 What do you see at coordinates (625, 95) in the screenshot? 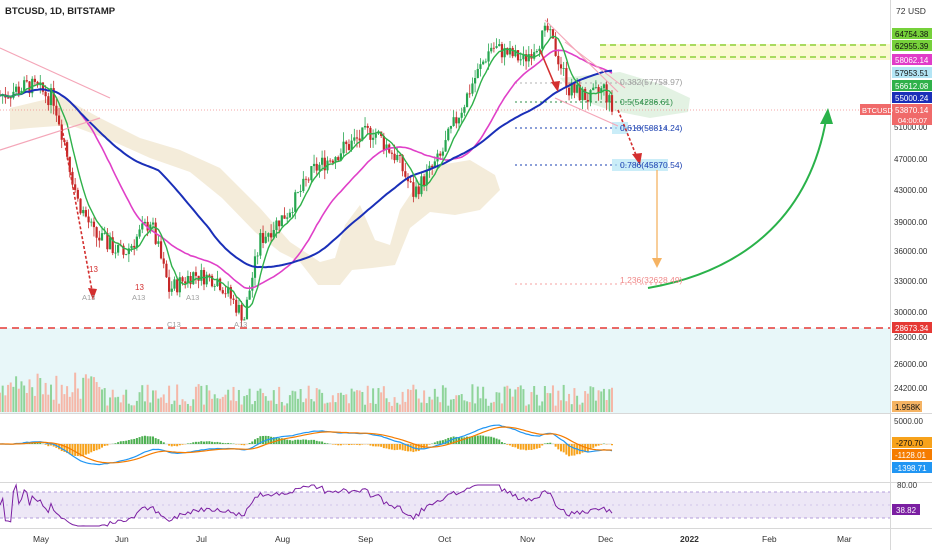
I see `ichimoku-cloud-green` at bounding box center [625, 95].